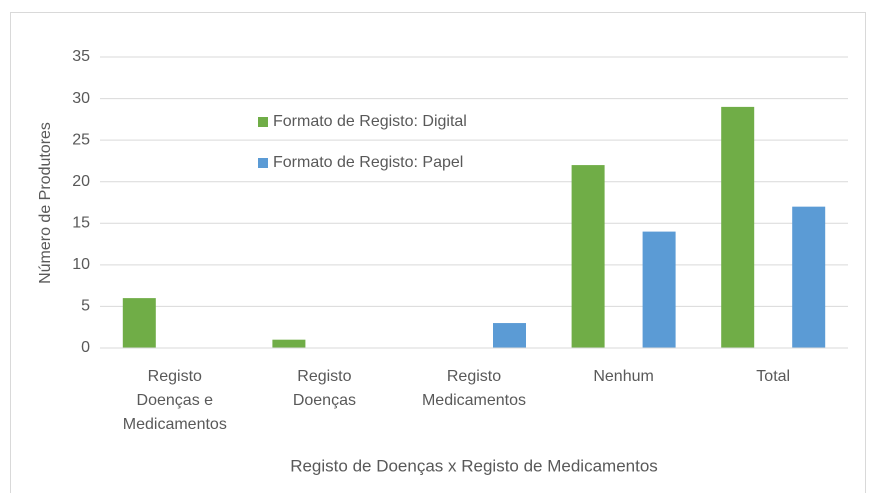 The height and width of the screenshot is (493, 874). Describe the element at coordinates (623, 376) in the screenshot. I see `x-tick-label: Nenhum` at that location.